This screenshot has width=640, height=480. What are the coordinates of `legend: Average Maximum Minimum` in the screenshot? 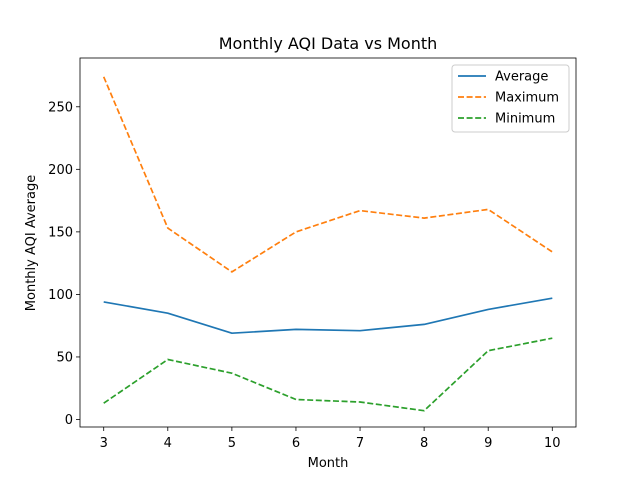 It's located at (510, 98).